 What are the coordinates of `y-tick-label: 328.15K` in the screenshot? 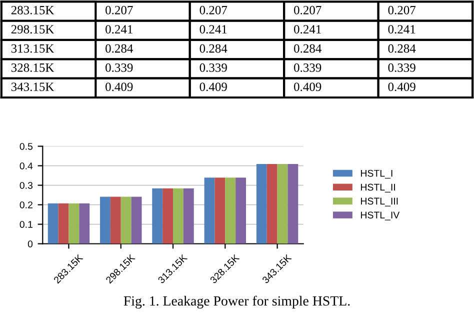 It's located at (32, 67).